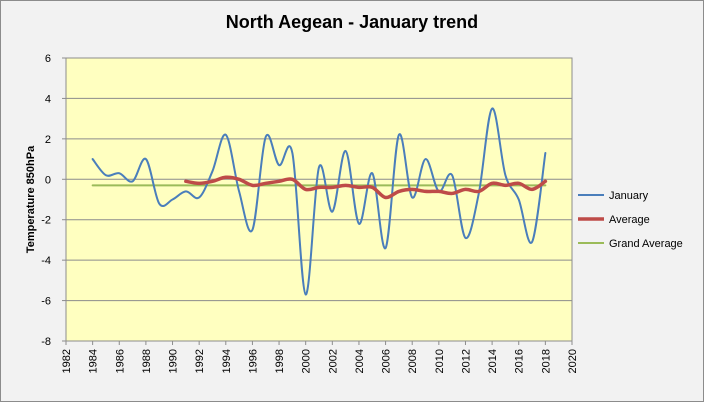  Describe the element at coordinates (48, 180) in the screenshot. I see `y-tick-label: 0` at that location.